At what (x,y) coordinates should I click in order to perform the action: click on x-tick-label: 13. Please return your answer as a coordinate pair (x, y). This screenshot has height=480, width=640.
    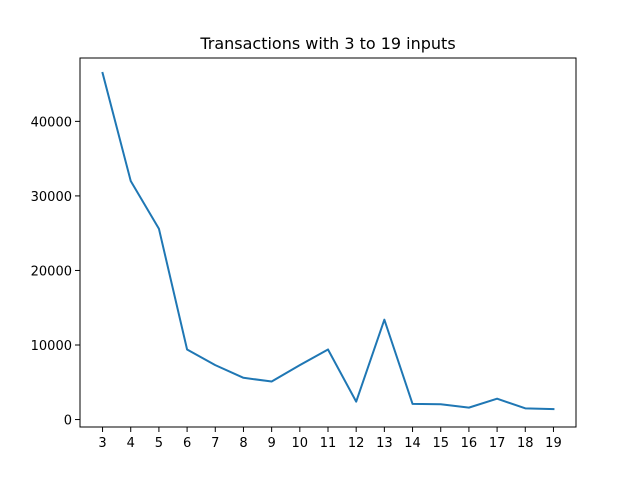
    Looking at the image, I should click on (384, 443).